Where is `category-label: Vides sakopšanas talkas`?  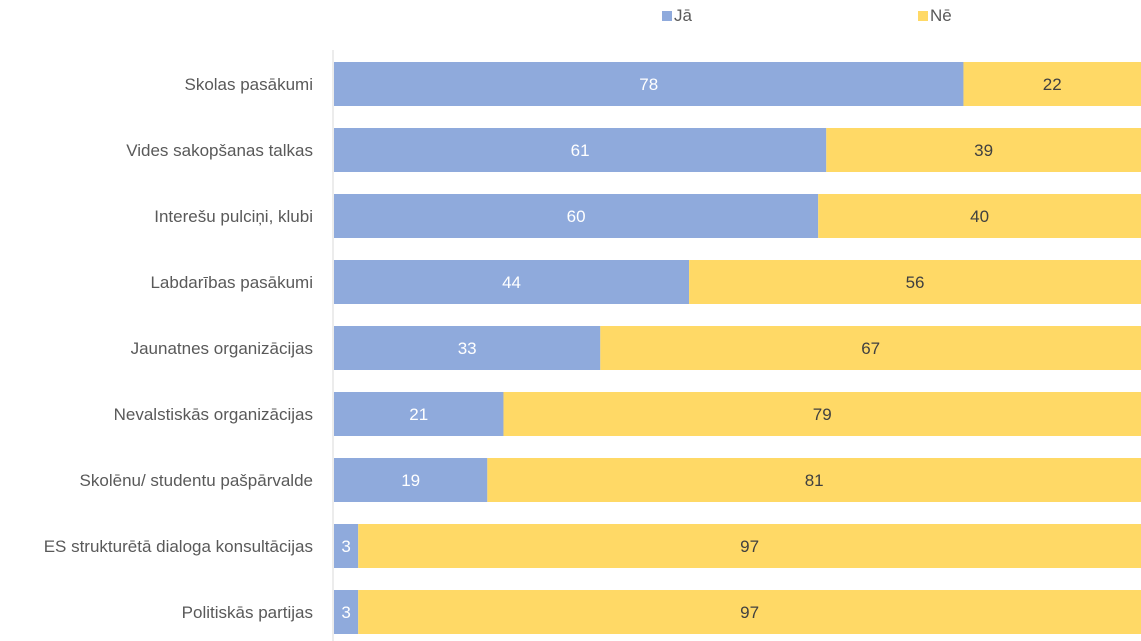
category-label: Vides sakopšanas talkas is located at coordinates (219, 150).